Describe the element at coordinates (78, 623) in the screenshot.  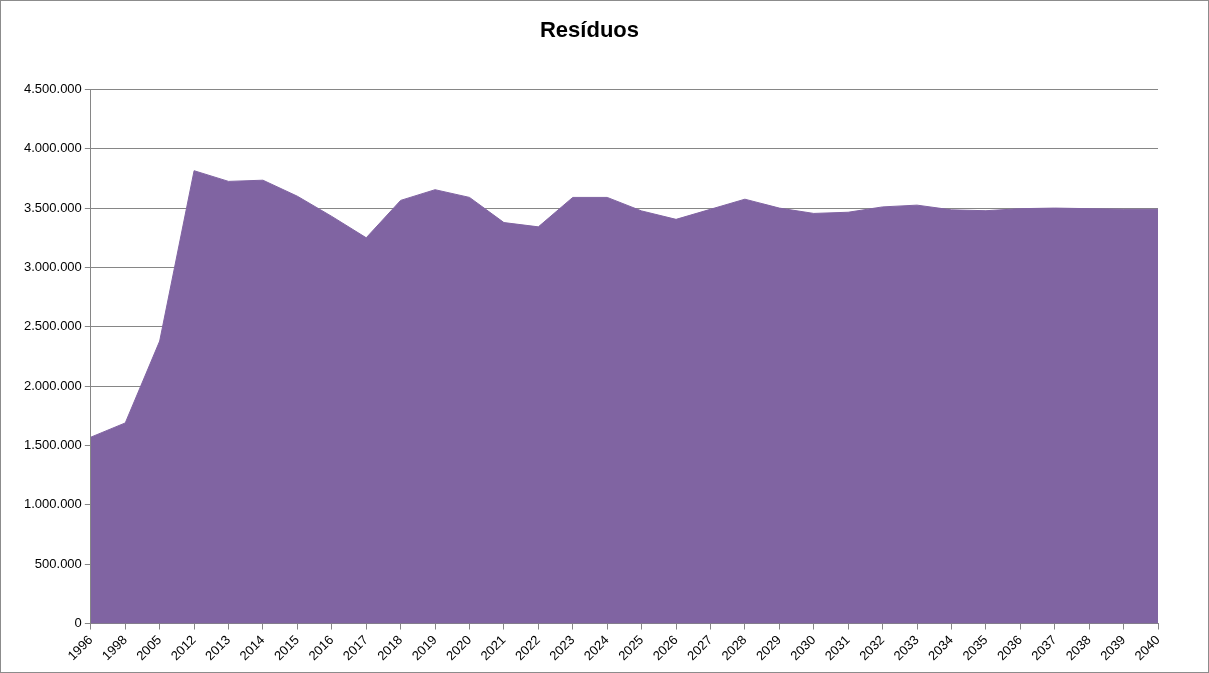
I see `y-tick-label: 0` at that location.